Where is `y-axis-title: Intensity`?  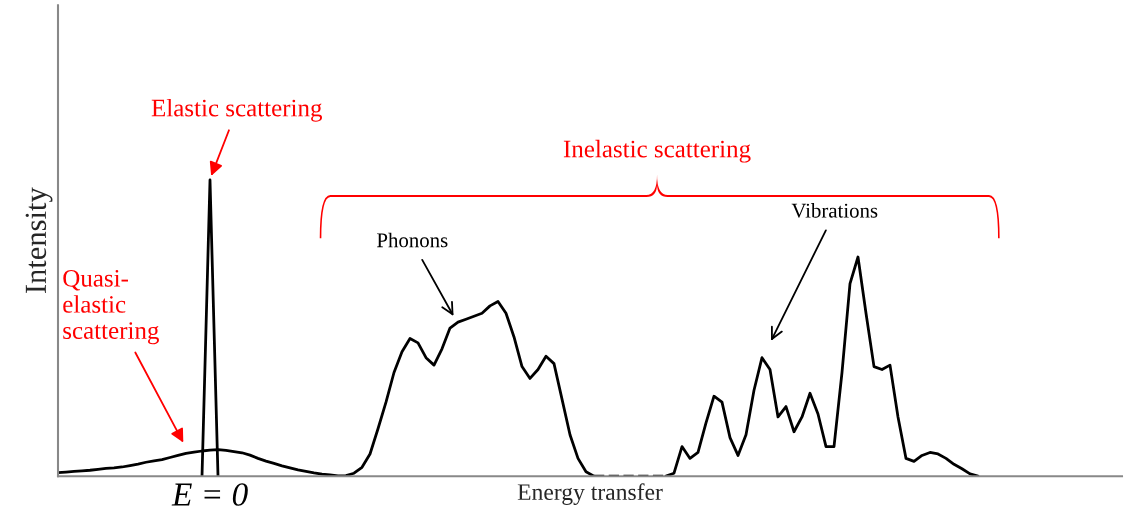 y-axis-title: Intensity is located at coordinates (39, 240).